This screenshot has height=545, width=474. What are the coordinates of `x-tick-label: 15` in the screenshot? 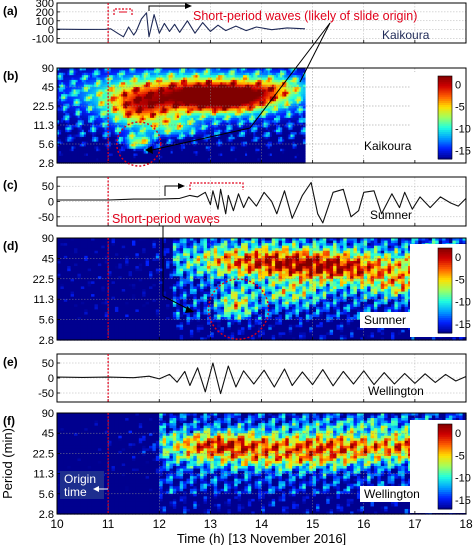 It's located at (313, 524).